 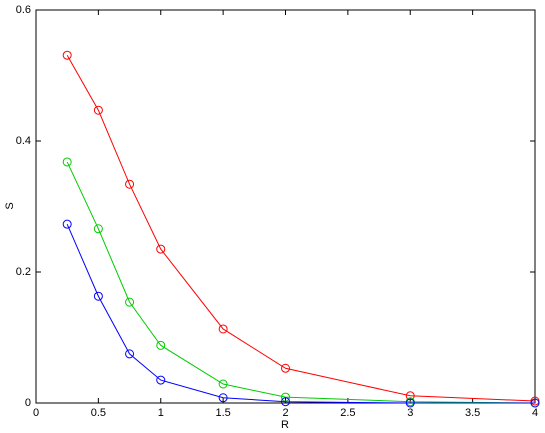 What do you see at coordinates (285, 413) in the screenshot?
I see `x-tick-label: 2` at bounding box center [285, 413].